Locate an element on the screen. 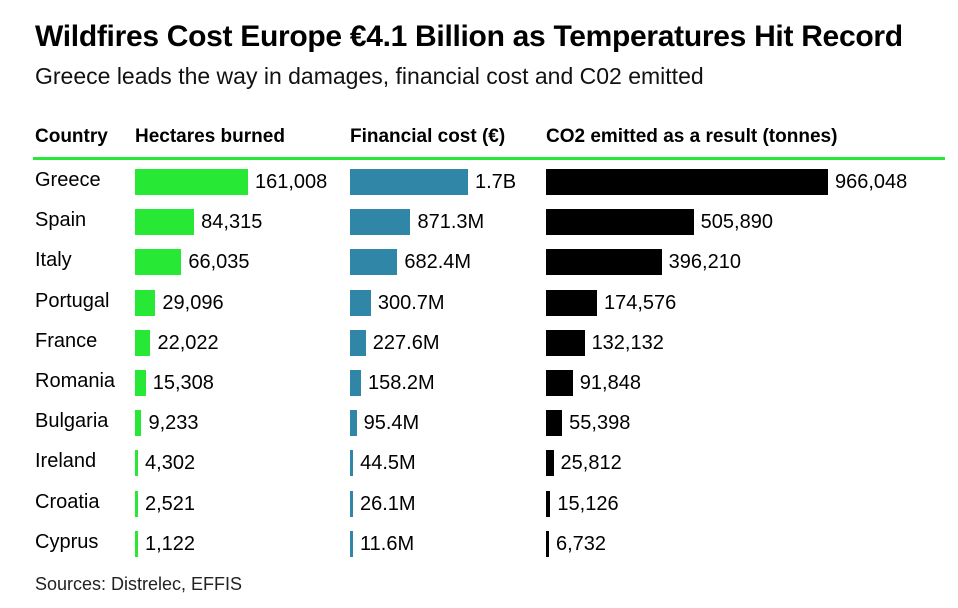 Image resolution: width=958 pixels, height=608 pixels. hectares-value-label: 22,022 is located at coordinates (188, 342).